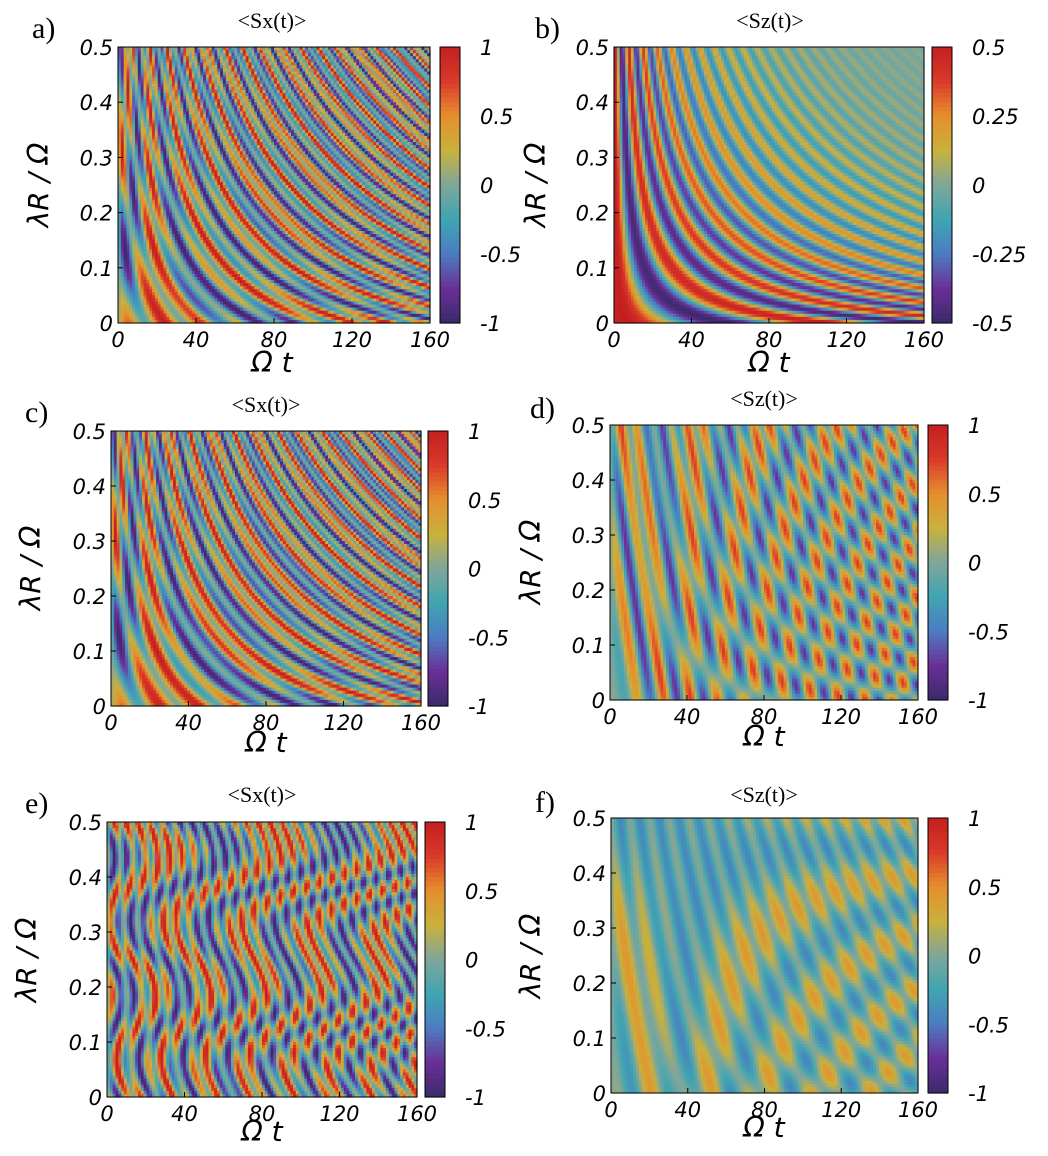 The image size is (1048, 1156). I want to click on heatmap-a, so click(274, 185).